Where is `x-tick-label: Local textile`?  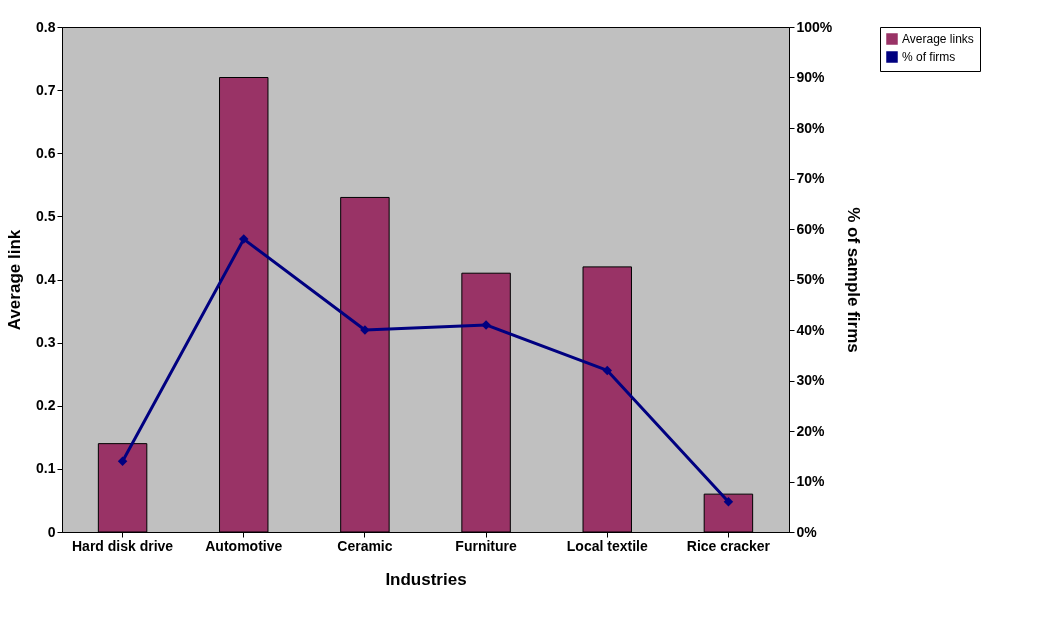
x-tick-label: Local textile is located at coordinates (607, 545).